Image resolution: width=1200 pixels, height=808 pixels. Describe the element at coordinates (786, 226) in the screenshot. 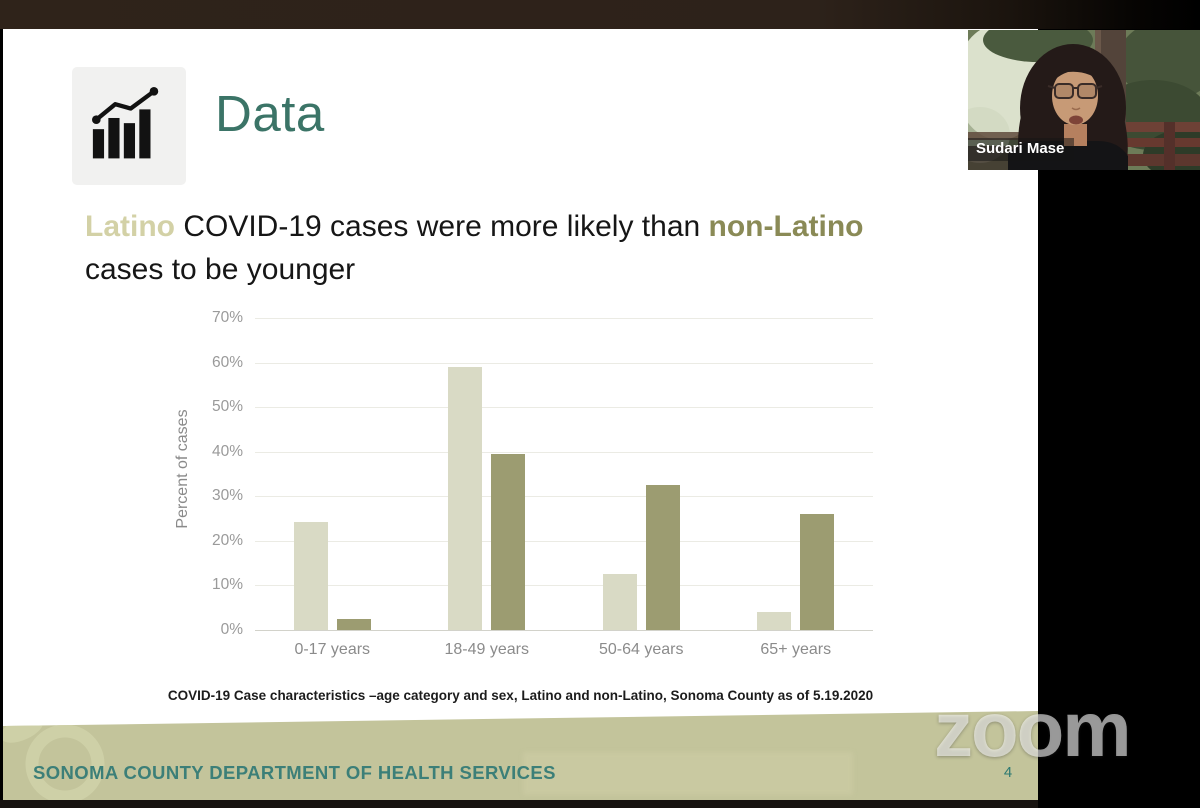

I see `heading-highlight-non-latino: non-Latino` at that location.